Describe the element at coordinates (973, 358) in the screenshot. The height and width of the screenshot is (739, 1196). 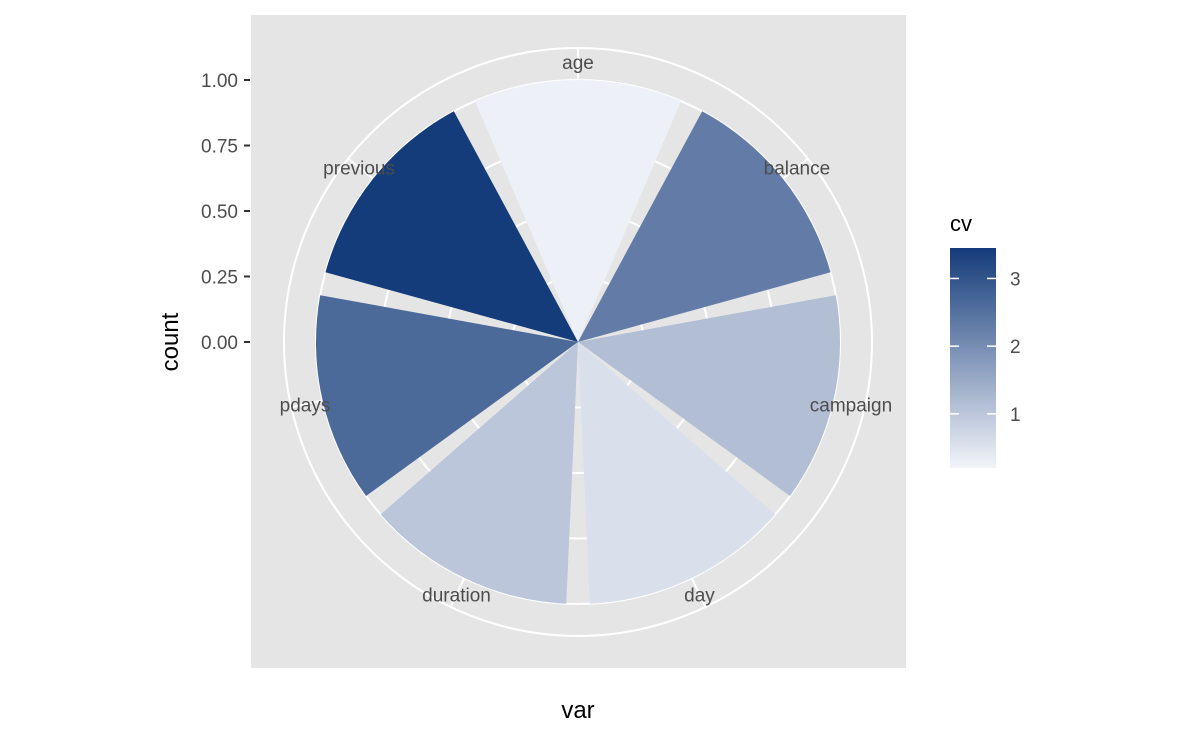
I see `legend-colorbar` at that location.